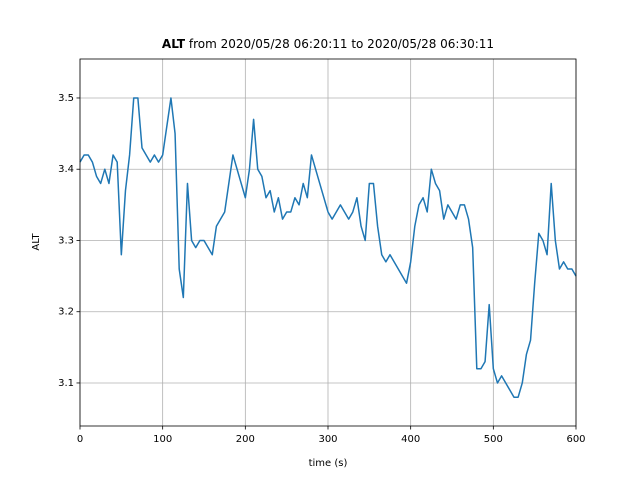 This screenshot has width=640, height=480. I want to click on y-tick-label: 3.1, so click(66, 383).